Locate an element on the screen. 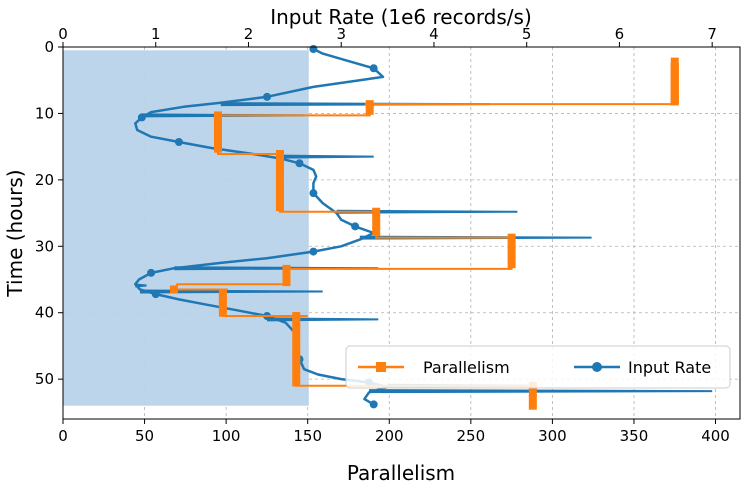 This screenshot has height=495, width=748. tick-label-top: 3 is located at coordinates (341, 34).